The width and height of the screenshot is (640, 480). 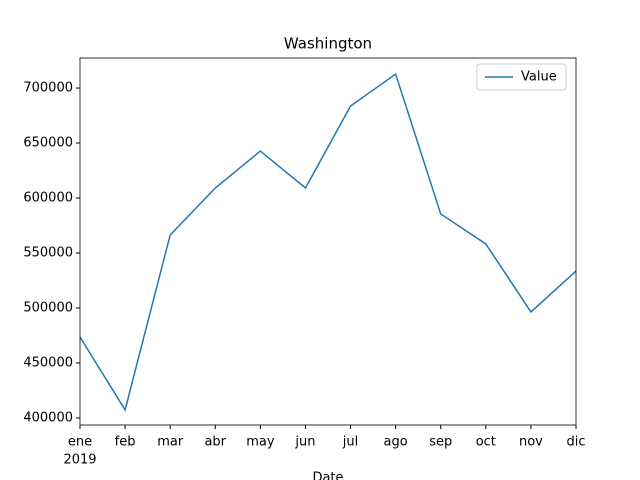 What do you see at coordinates (48, 307) in the screenshot?
I see `y-tick-label: 500000` at bounding box center [48, 307].